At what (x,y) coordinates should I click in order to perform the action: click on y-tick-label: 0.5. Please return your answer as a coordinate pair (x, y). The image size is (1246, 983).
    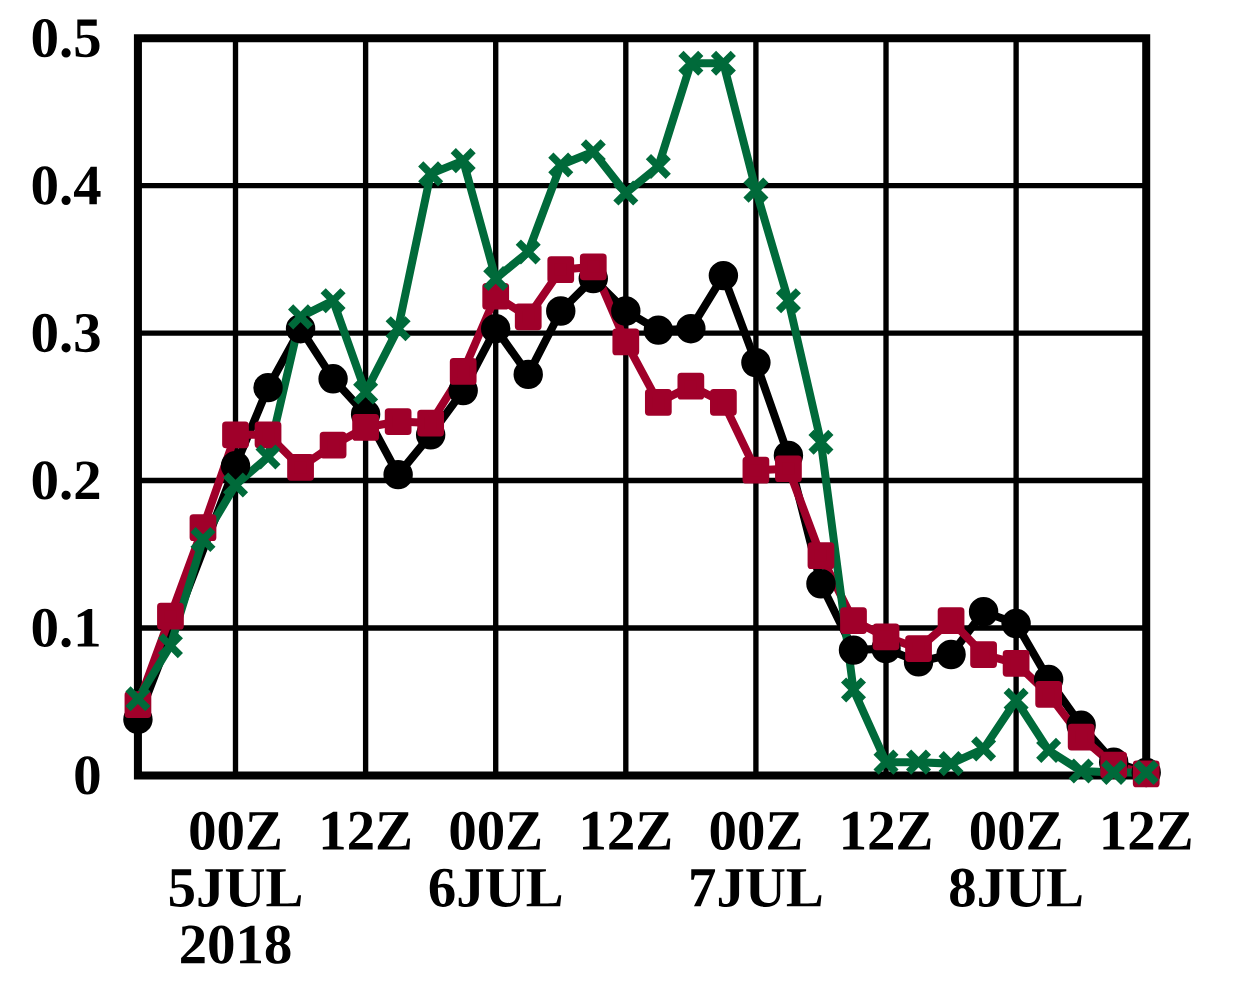
    Looking at the image, I should click on (66, 38).